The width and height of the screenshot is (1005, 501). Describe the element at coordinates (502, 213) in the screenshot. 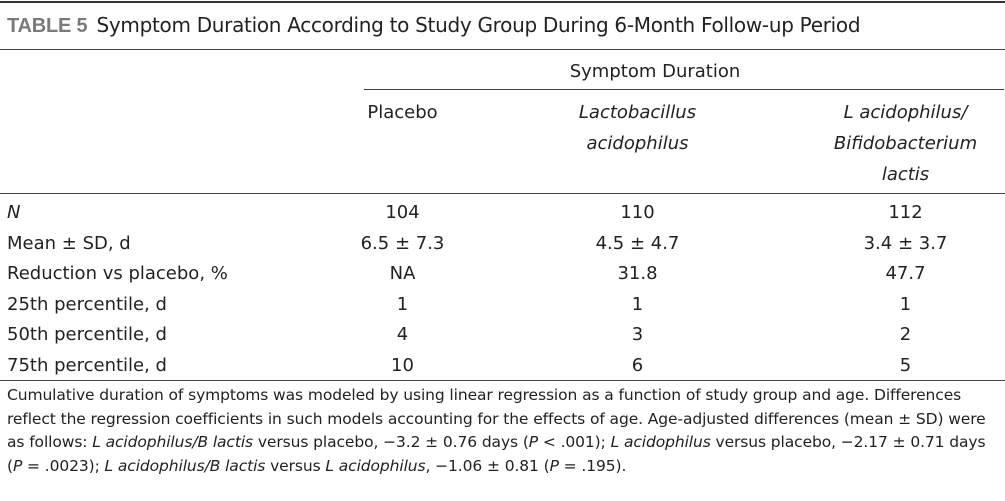

I see `table-row: N 104 110 112` at that location.